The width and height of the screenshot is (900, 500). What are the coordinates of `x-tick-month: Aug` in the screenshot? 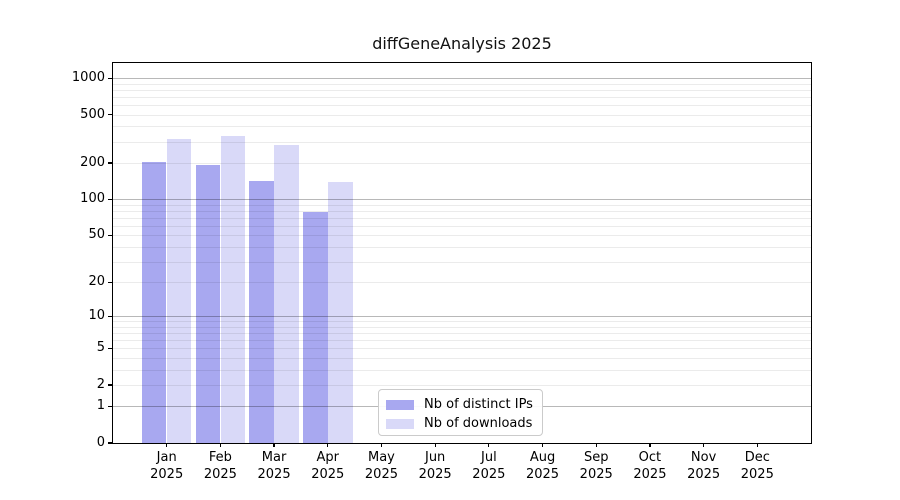 It's located at (542, 457).